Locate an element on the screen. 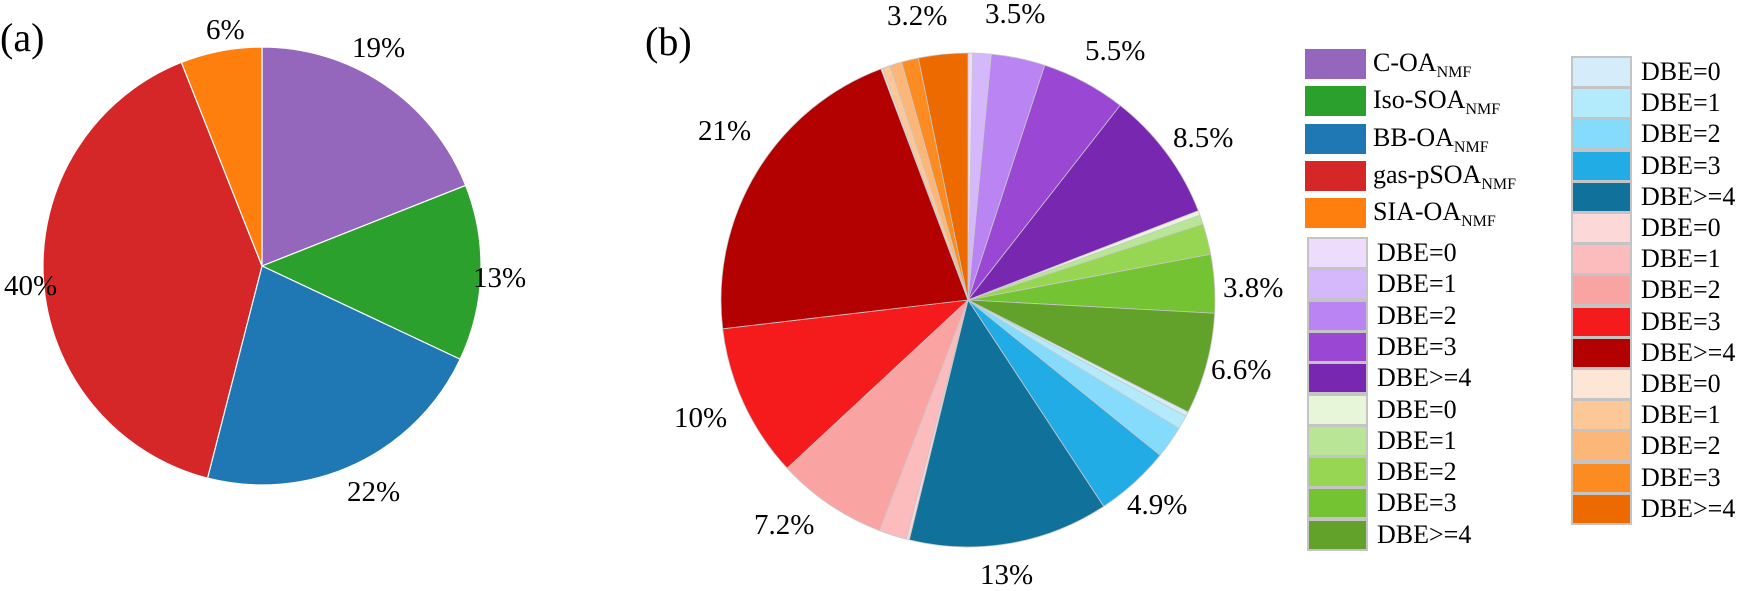 The width and height of the screenshot is (1740, 591). pie-b-data-label: 3.2% is located at coordinates (917, 16).